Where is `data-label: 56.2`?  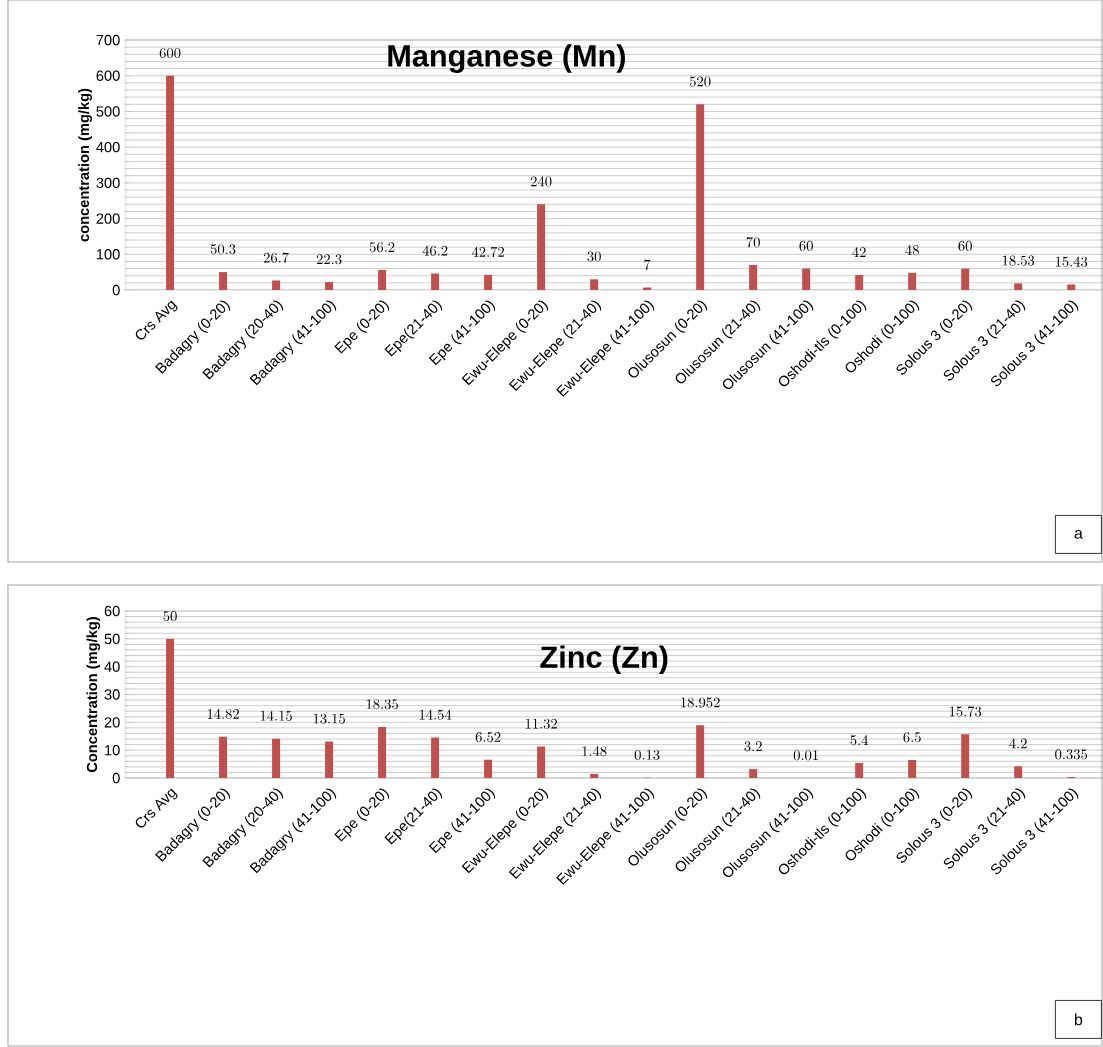
data-label: 56.2 is located at coordinates (382, 247).